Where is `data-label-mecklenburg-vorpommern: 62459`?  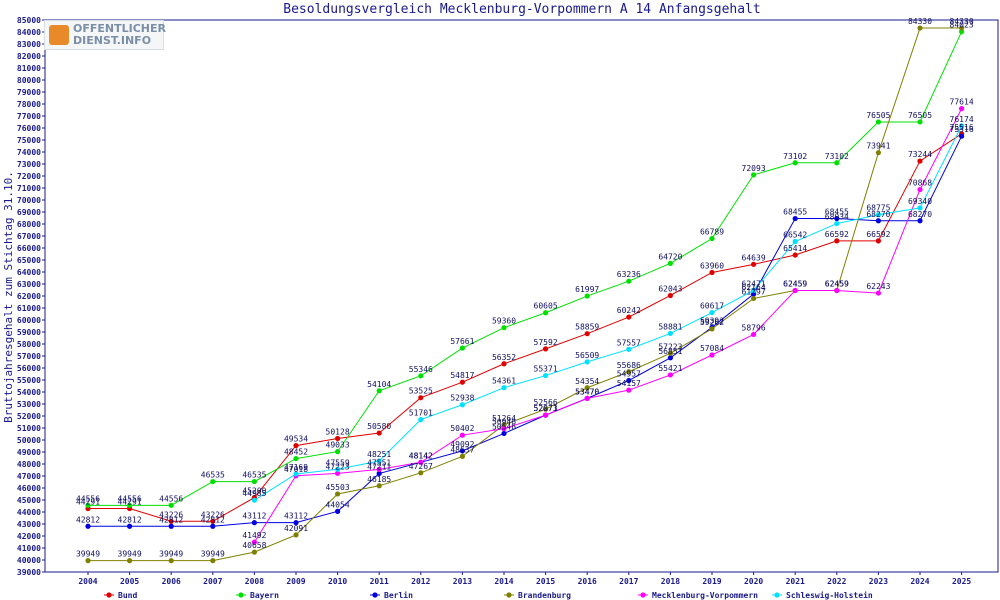 data-label-mecklenburg-vorpommern: 62459 is located at coordinates (795, 283).